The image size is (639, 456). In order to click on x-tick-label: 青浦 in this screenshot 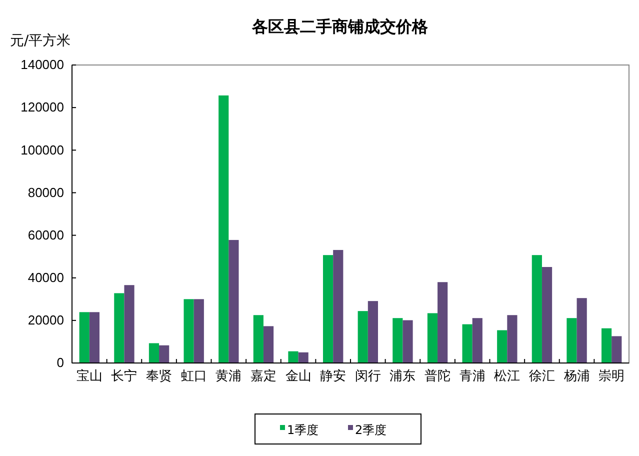, I will do `click(472, 376)`.